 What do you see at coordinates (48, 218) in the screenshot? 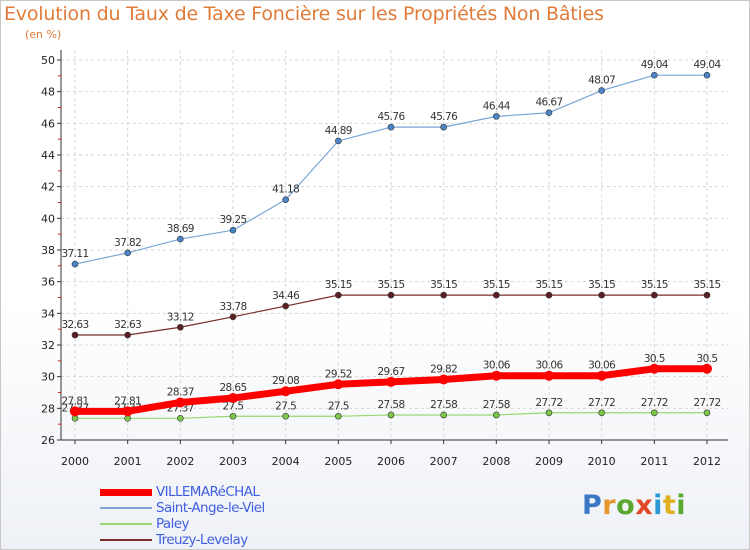
I see `y-tick-label-40: 40` at bounding box center [48, 218].